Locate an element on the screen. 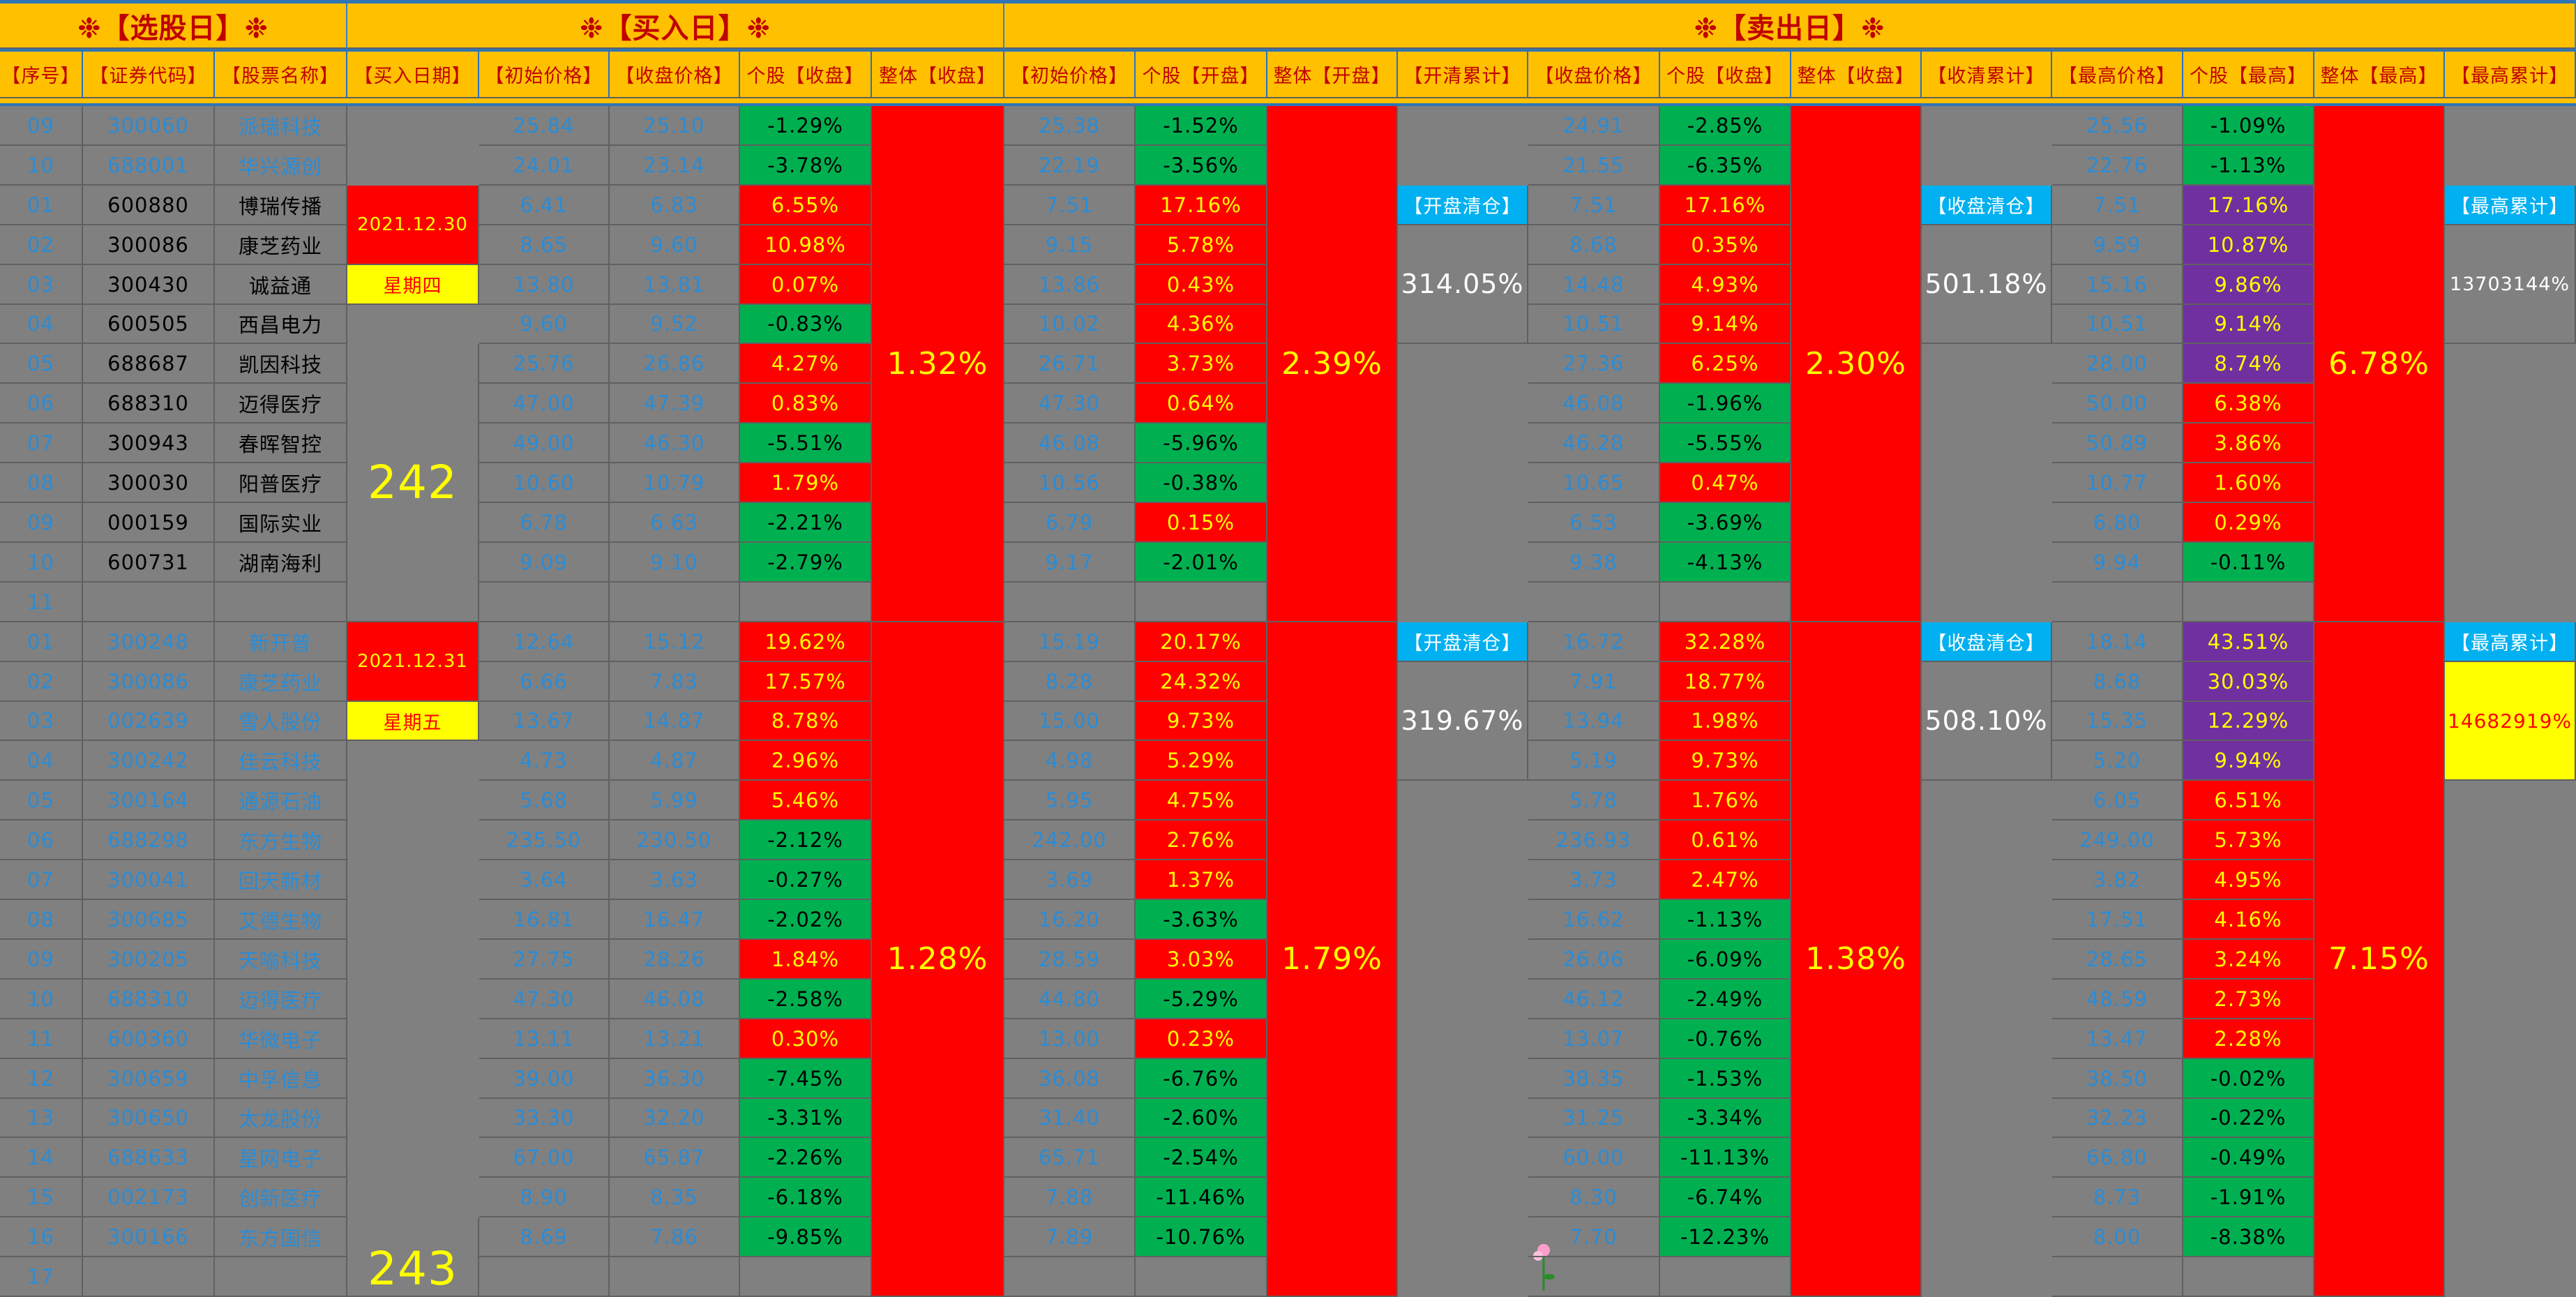 Image resolution: width=2576 pixels, height=1297 pixels. row-stock-high-return: 4.16% is located at coordinates (2248, 920).